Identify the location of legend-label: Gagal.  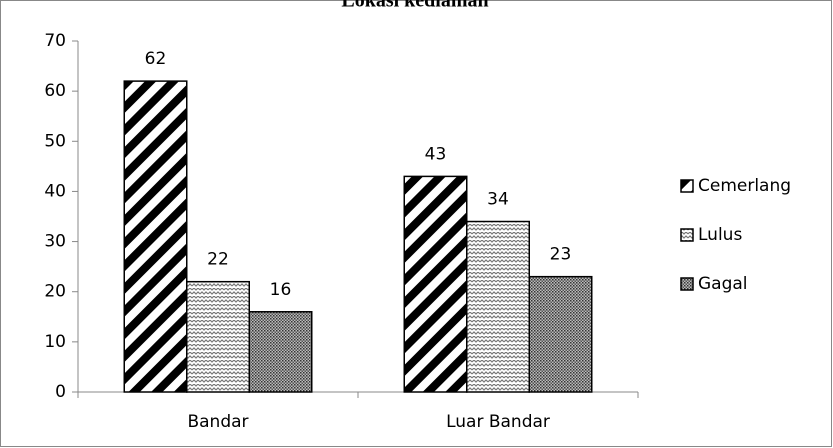
(723, 284).